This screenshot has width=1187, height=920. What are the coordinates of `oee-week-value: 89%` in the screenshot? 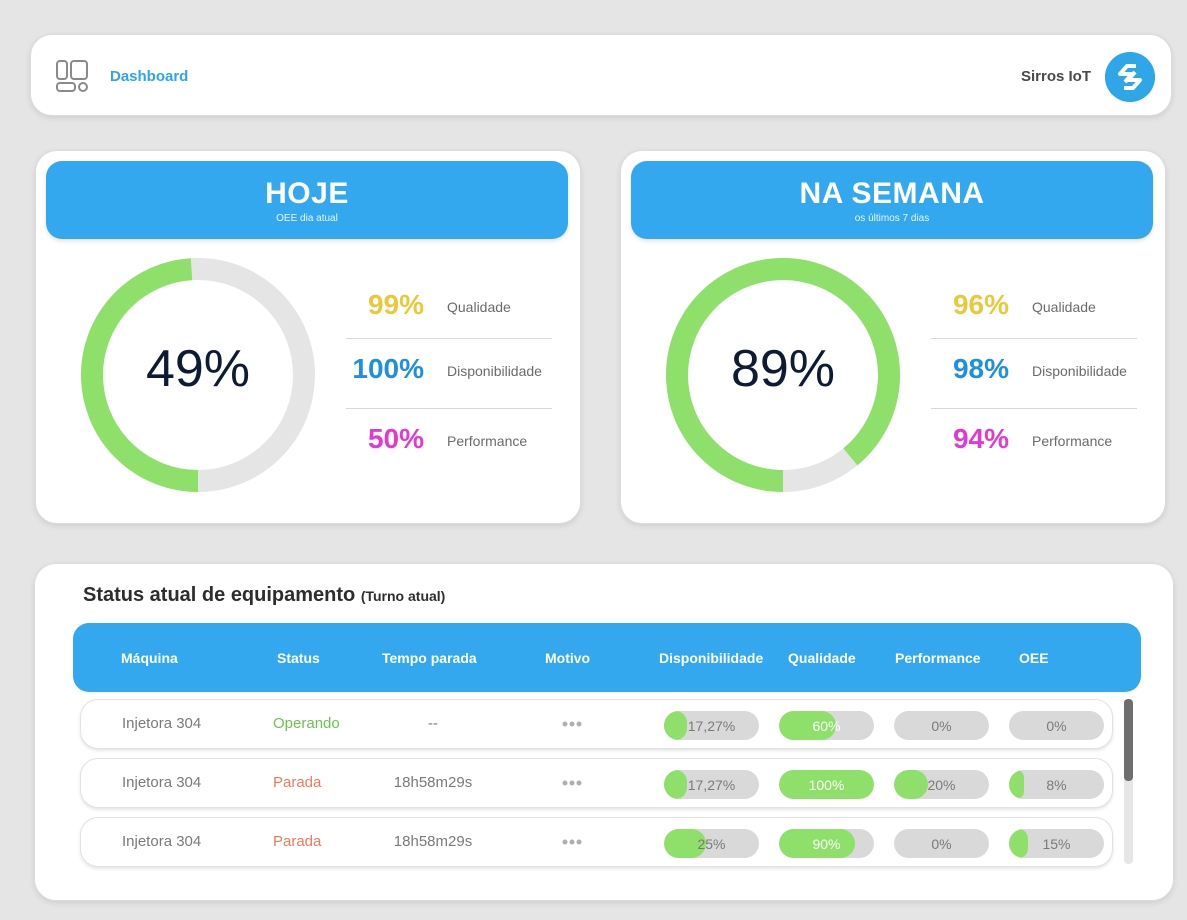 It's located at (783, 369).